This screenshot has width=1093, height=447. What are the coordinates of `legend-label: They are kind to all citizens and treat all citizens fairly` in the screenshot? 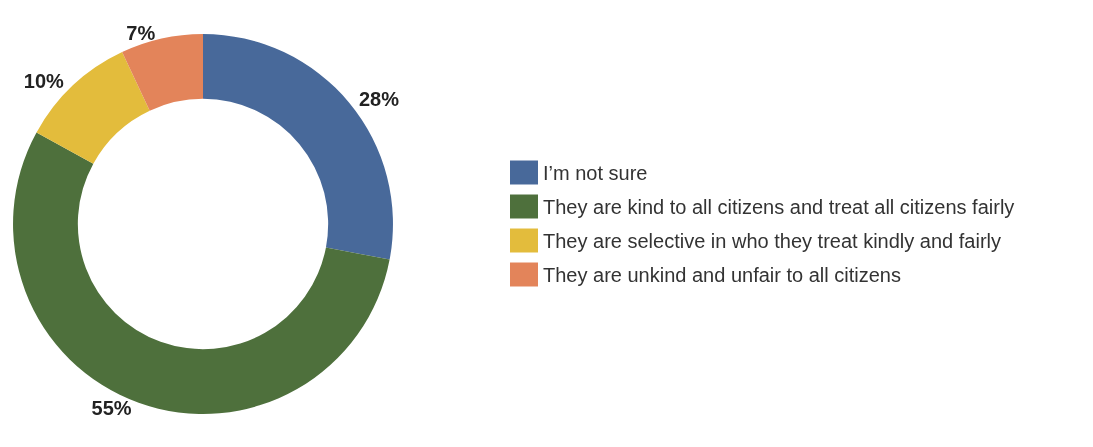 It's located at (779, 206).